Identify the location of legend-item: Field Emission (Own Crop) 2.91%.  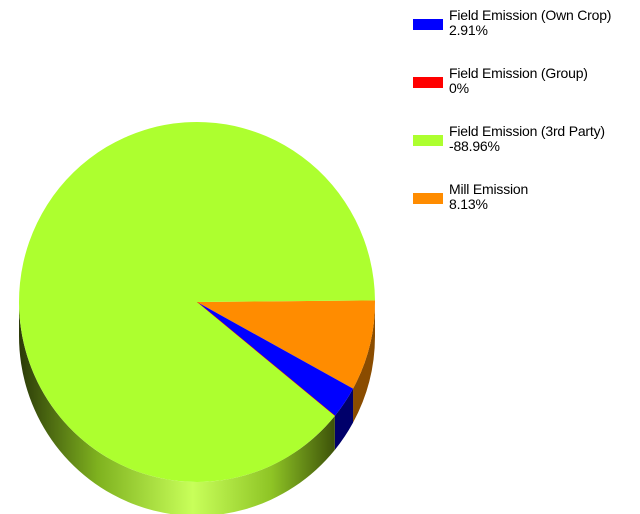
(524, 37).